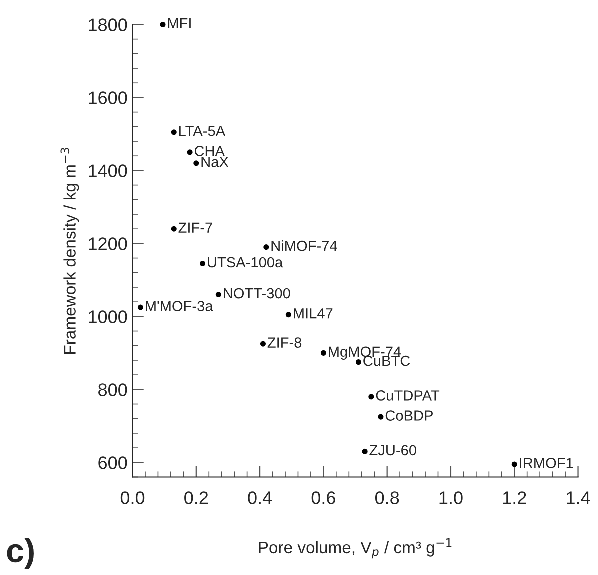 This screenshot has width=598, height=575. What do you see at coordinates (387, 498) in the screenshot?
I see `x-tick-label: 0.8` at bounding box center [387, 498].